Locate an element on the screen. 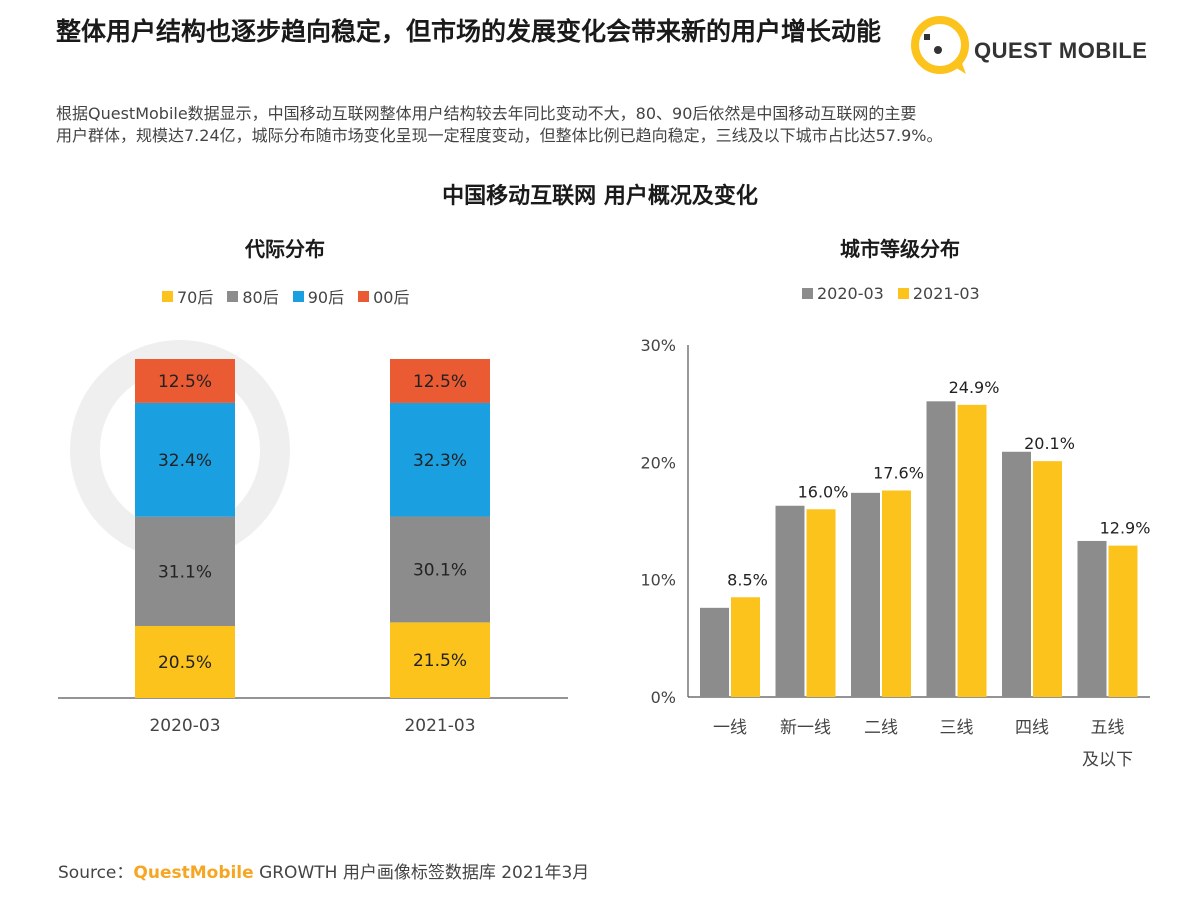  source-brand: QuestMobile is located at coordinates (193, 873).